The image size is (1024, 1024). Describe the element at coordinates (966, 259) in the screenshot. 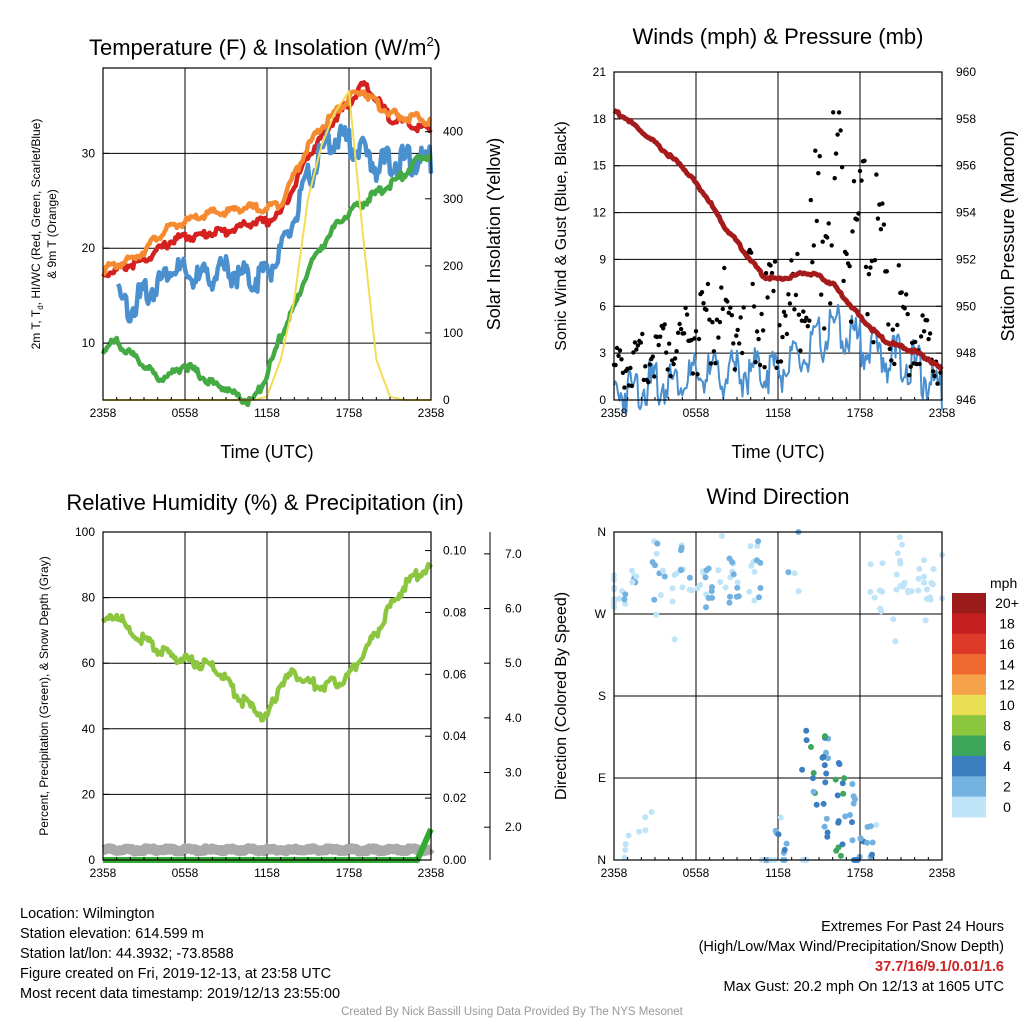

I see `y2-tick-label: 952` at that location.